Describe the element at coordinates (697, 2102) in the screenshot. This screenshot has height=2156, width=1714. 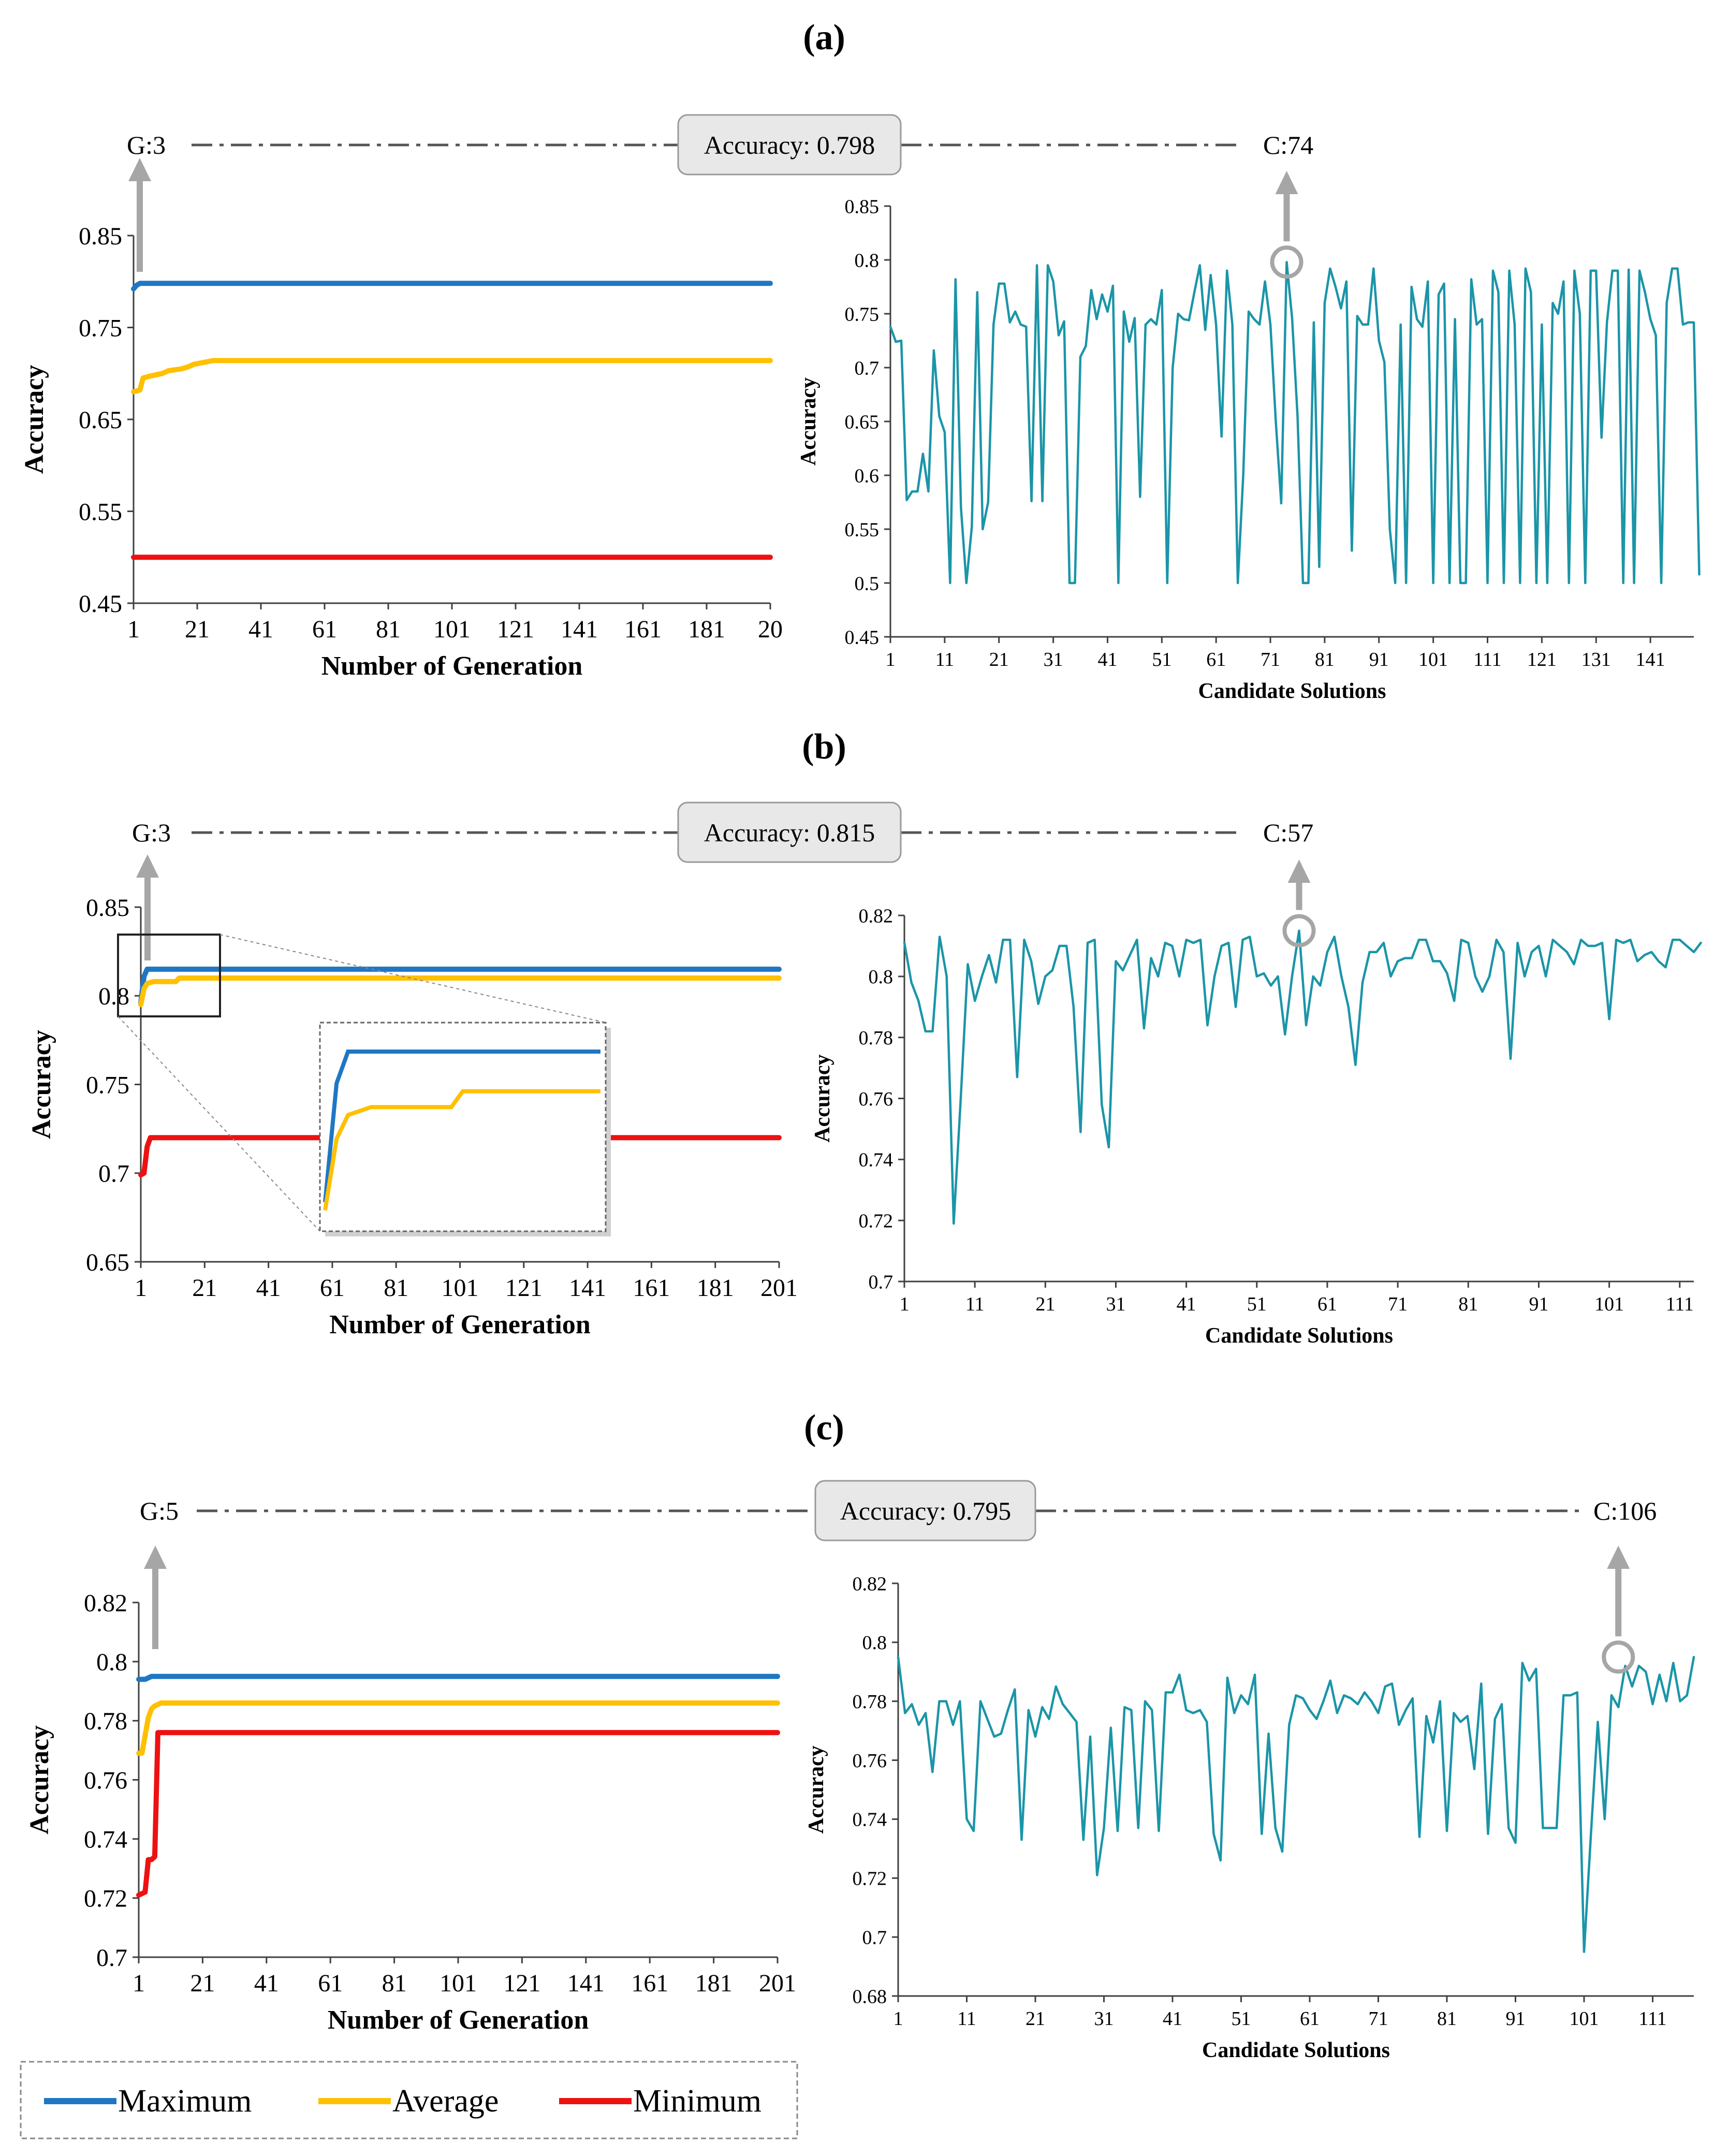
I see `legend-label-minimum: Minimum` at that location.